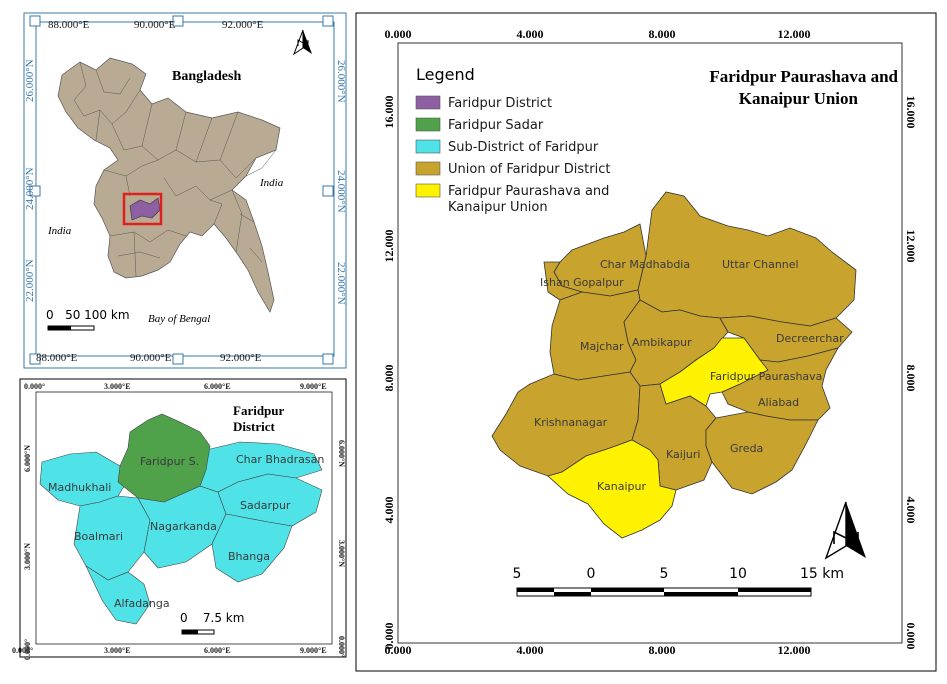  What do you see at coordinates (664, 574) in the screenshot?
I see `scale-label-3: 5` at bounding box center [664, 574].